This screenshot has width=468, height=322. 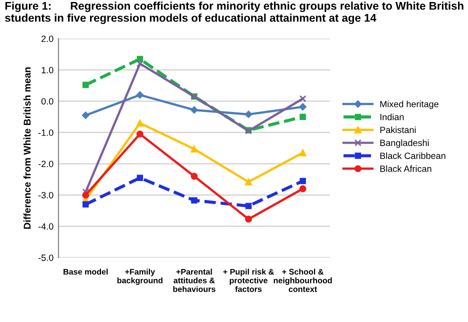 I want to click on legend-label: Bangladeshi, so click(x=404, y=143).